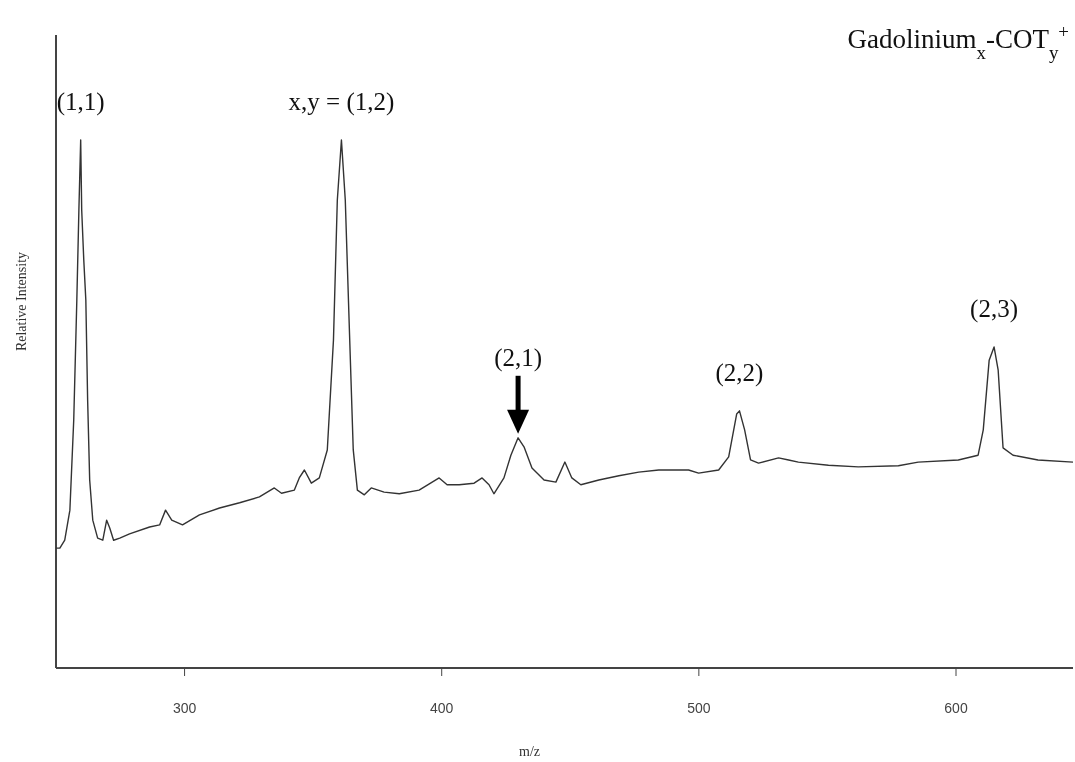  Describe the element at coordinates (341, 102) in the screenshot. I see `annotation: x,y = (1,2)` at that location.